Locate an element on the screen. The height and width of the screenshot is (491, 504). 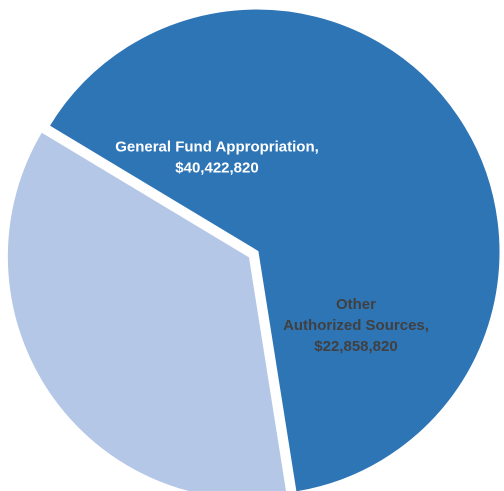
slice-label-1-line-1: Authorized Sources, is located at coordinates (356, 325).